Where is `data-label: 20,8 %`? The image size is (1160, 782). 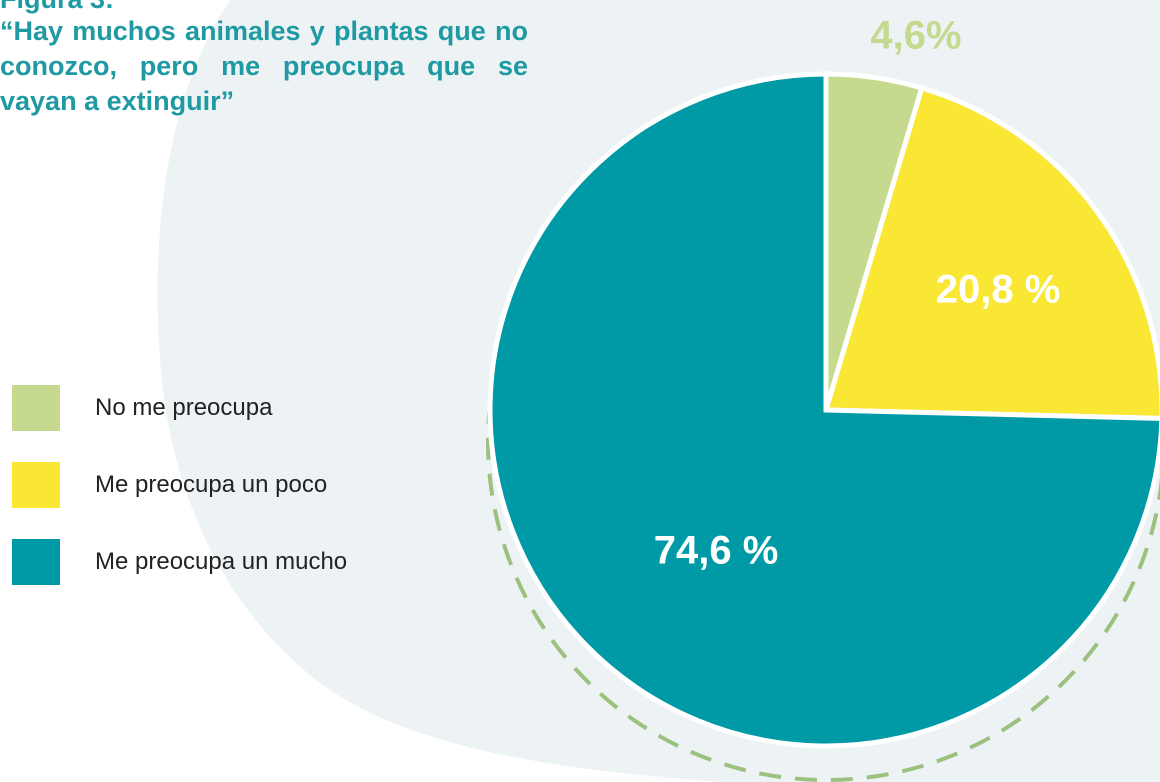
data-label: 20,8 % is located at coordinates (998, 290).